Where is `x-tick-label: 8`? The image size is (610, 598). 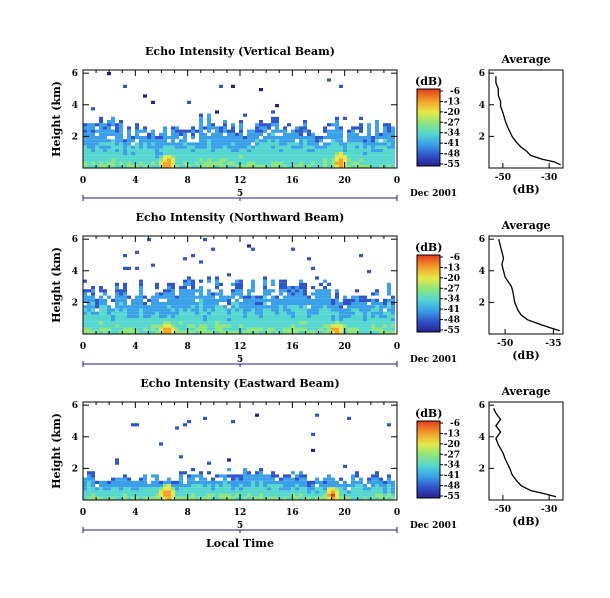 x-tick-label: 8 is located at coordinates (188, 347).